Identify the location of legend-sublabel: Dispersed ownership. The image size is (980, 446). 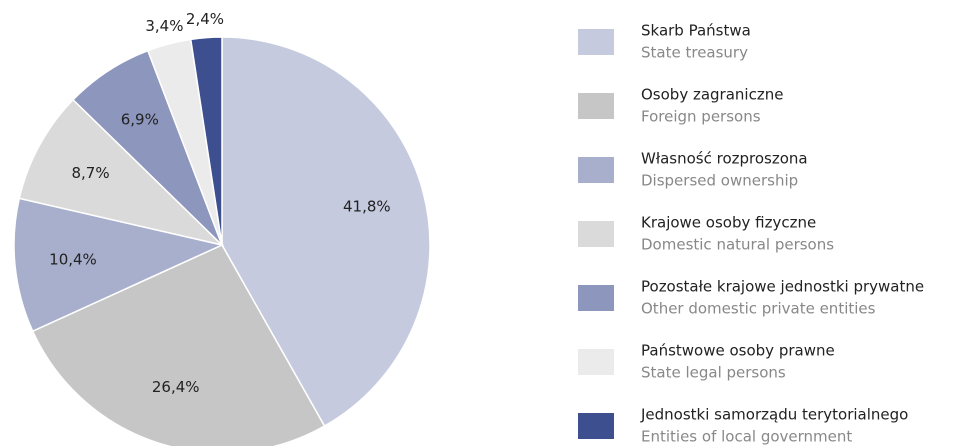
(719, 181).